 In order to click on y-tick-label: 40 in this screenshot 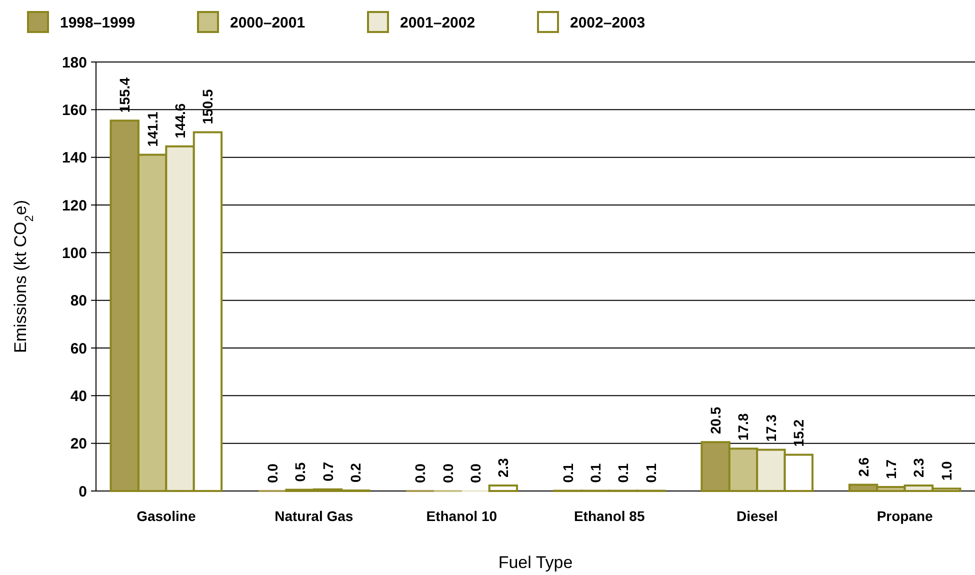, I will do `click(78, 396)`.